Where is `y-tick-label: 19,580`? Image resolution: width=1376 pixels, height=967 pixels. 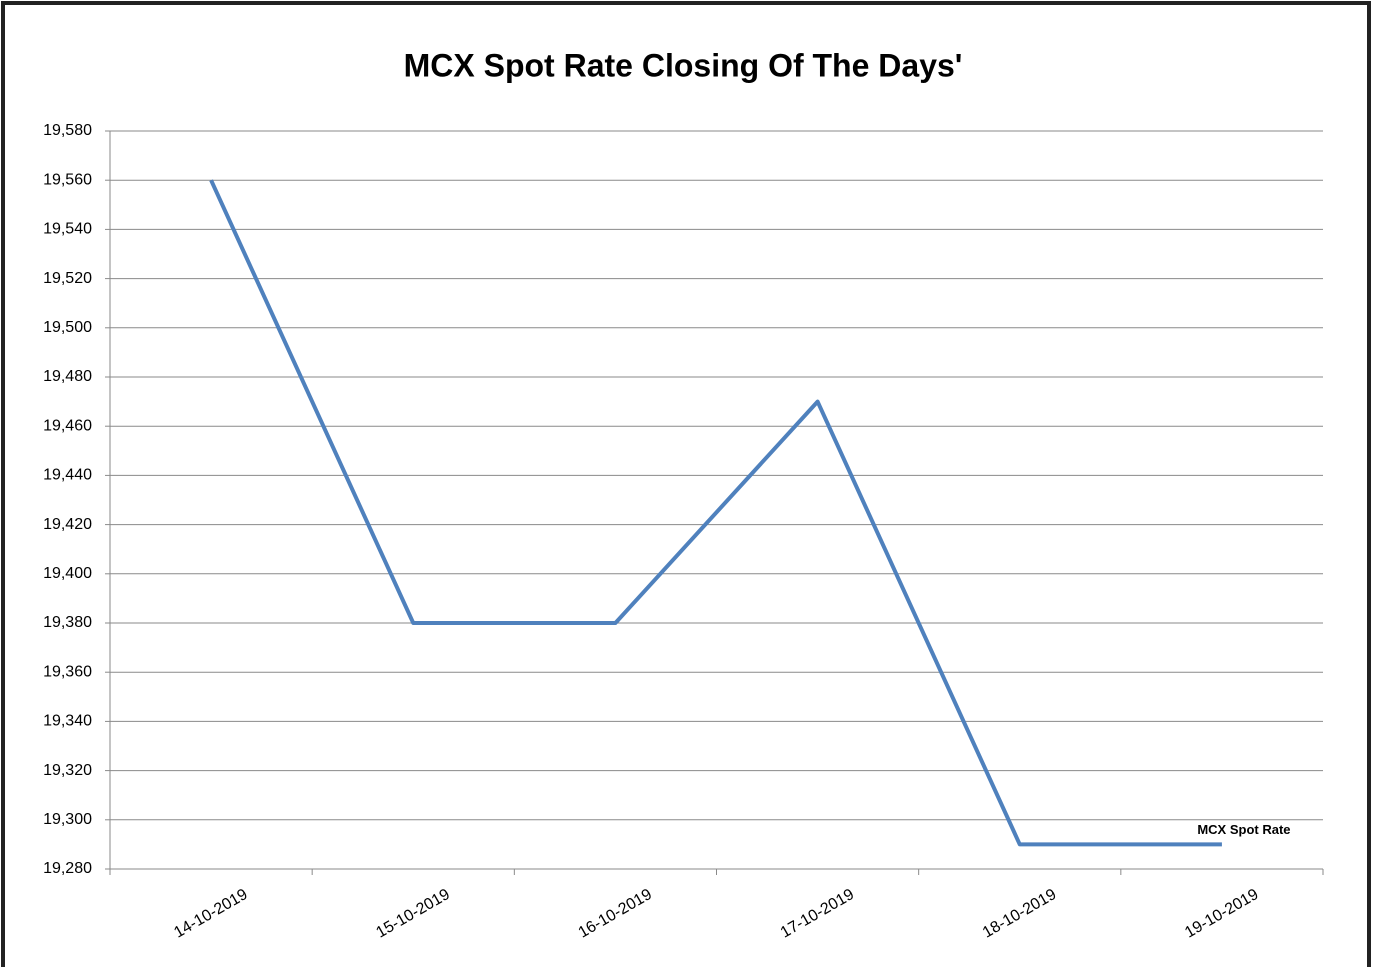 y-tick-label: 19,580 is located at coordinates (67, 130).